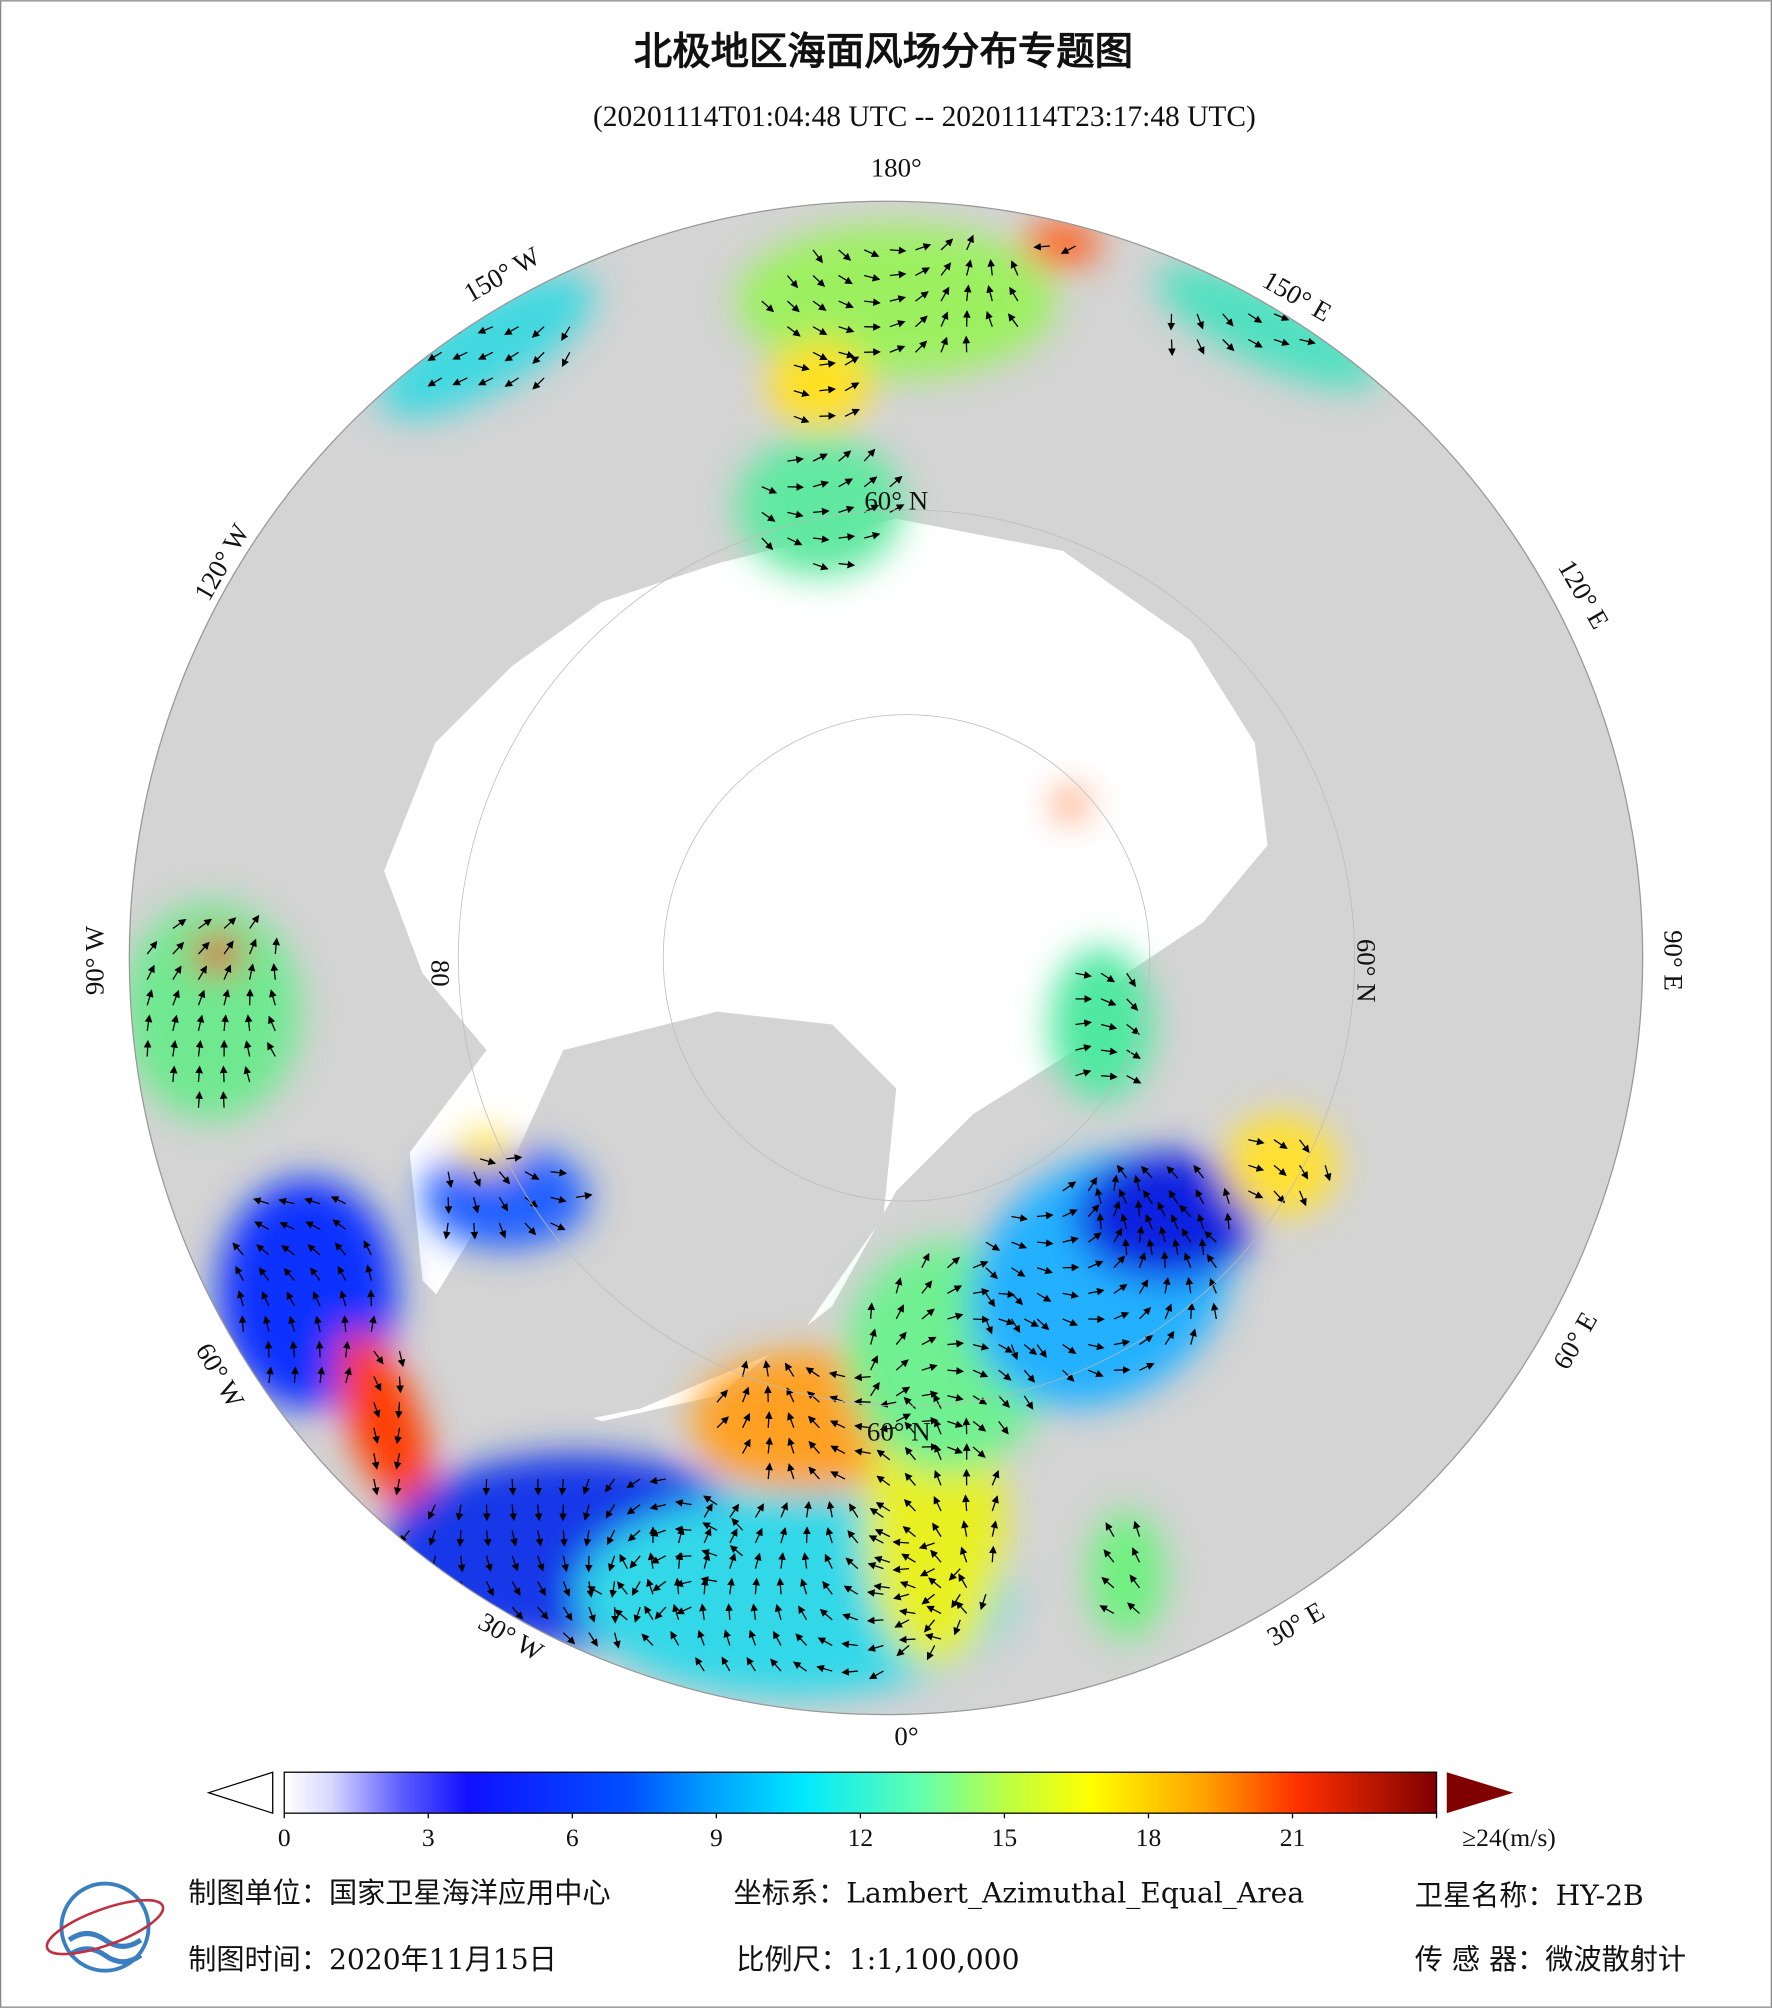 The height and width of the screenshot is (2008, 1772). I want to click on greenland, so click(659, 1223).